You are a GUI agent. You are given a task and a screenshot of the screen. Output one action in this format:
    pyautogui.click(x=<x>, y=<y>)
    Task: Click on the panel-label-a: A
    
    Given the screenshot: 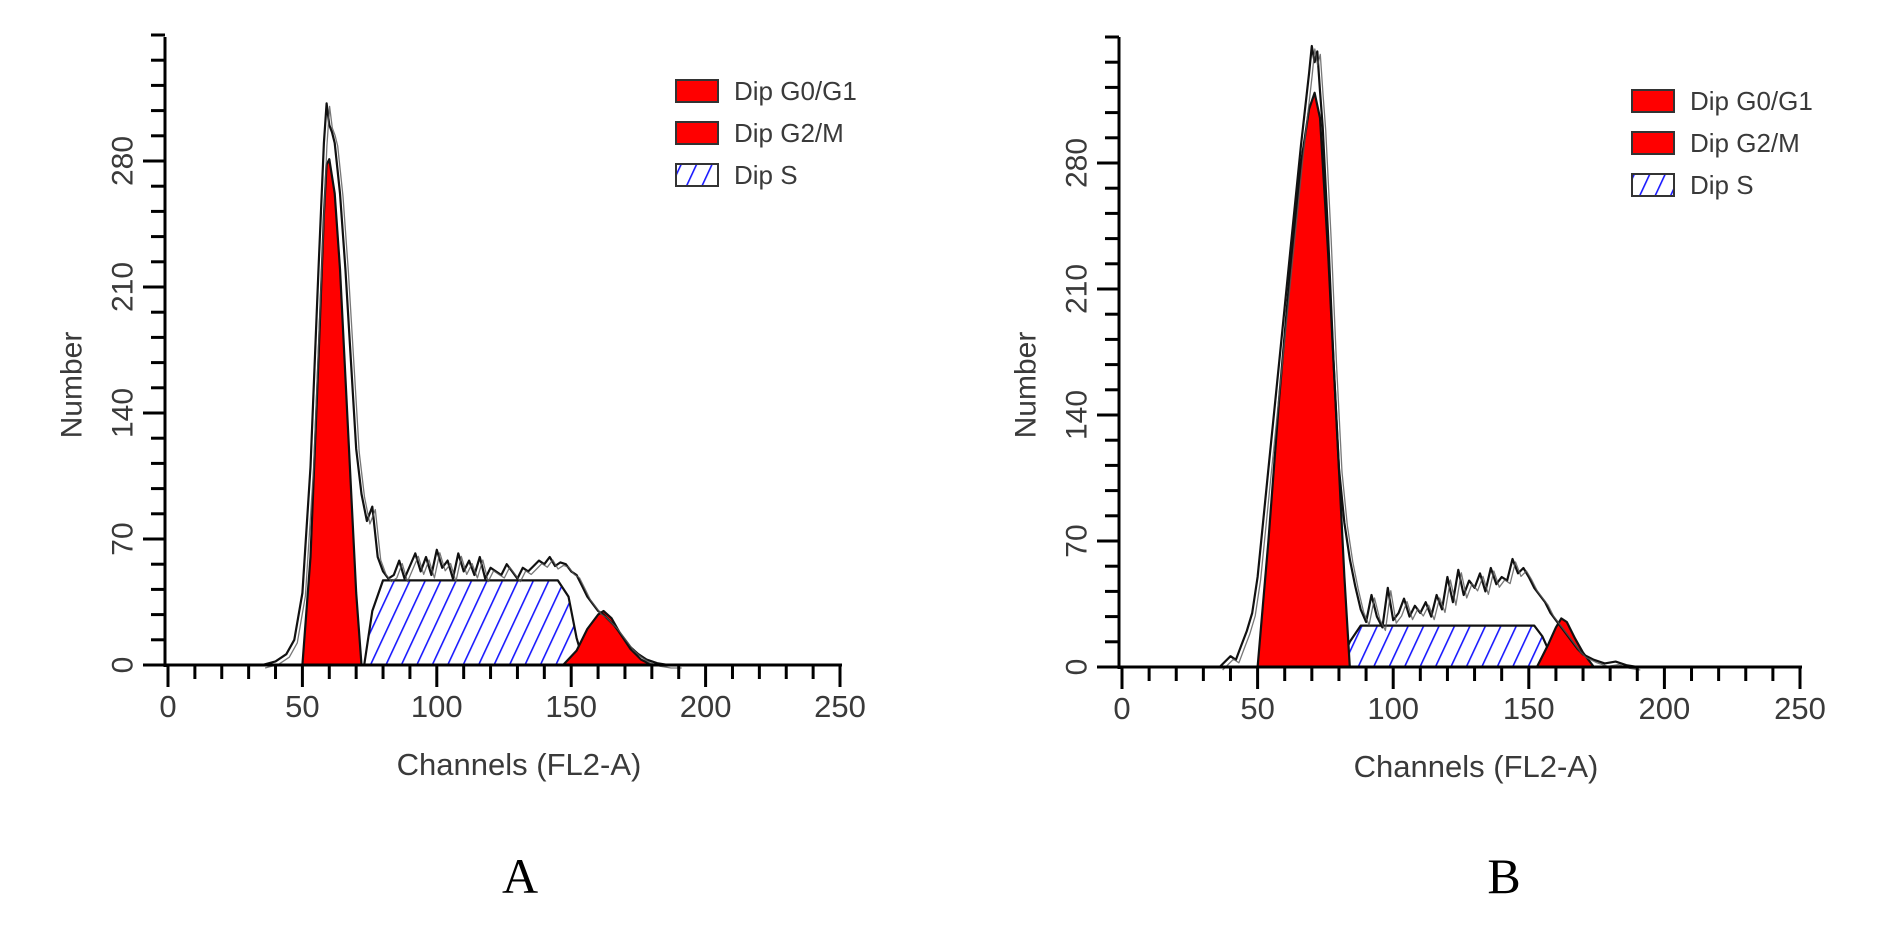 What is the action you would take?
    pyautogui.click(x=520, y=876)
    